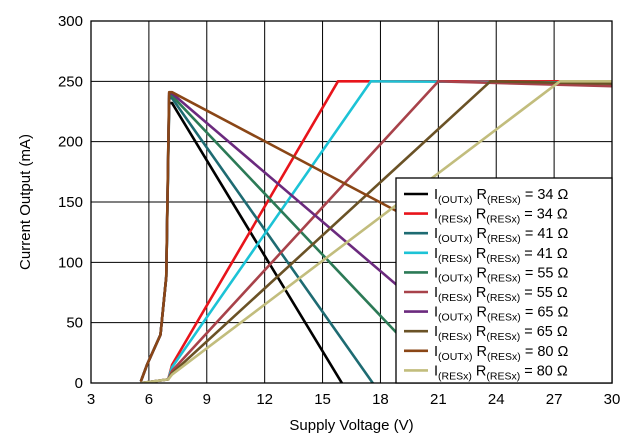  What do you see at coordinates (149, 399) in the screenshot?
I see `x-tick-label: 6` at bounding box center [149, 399].